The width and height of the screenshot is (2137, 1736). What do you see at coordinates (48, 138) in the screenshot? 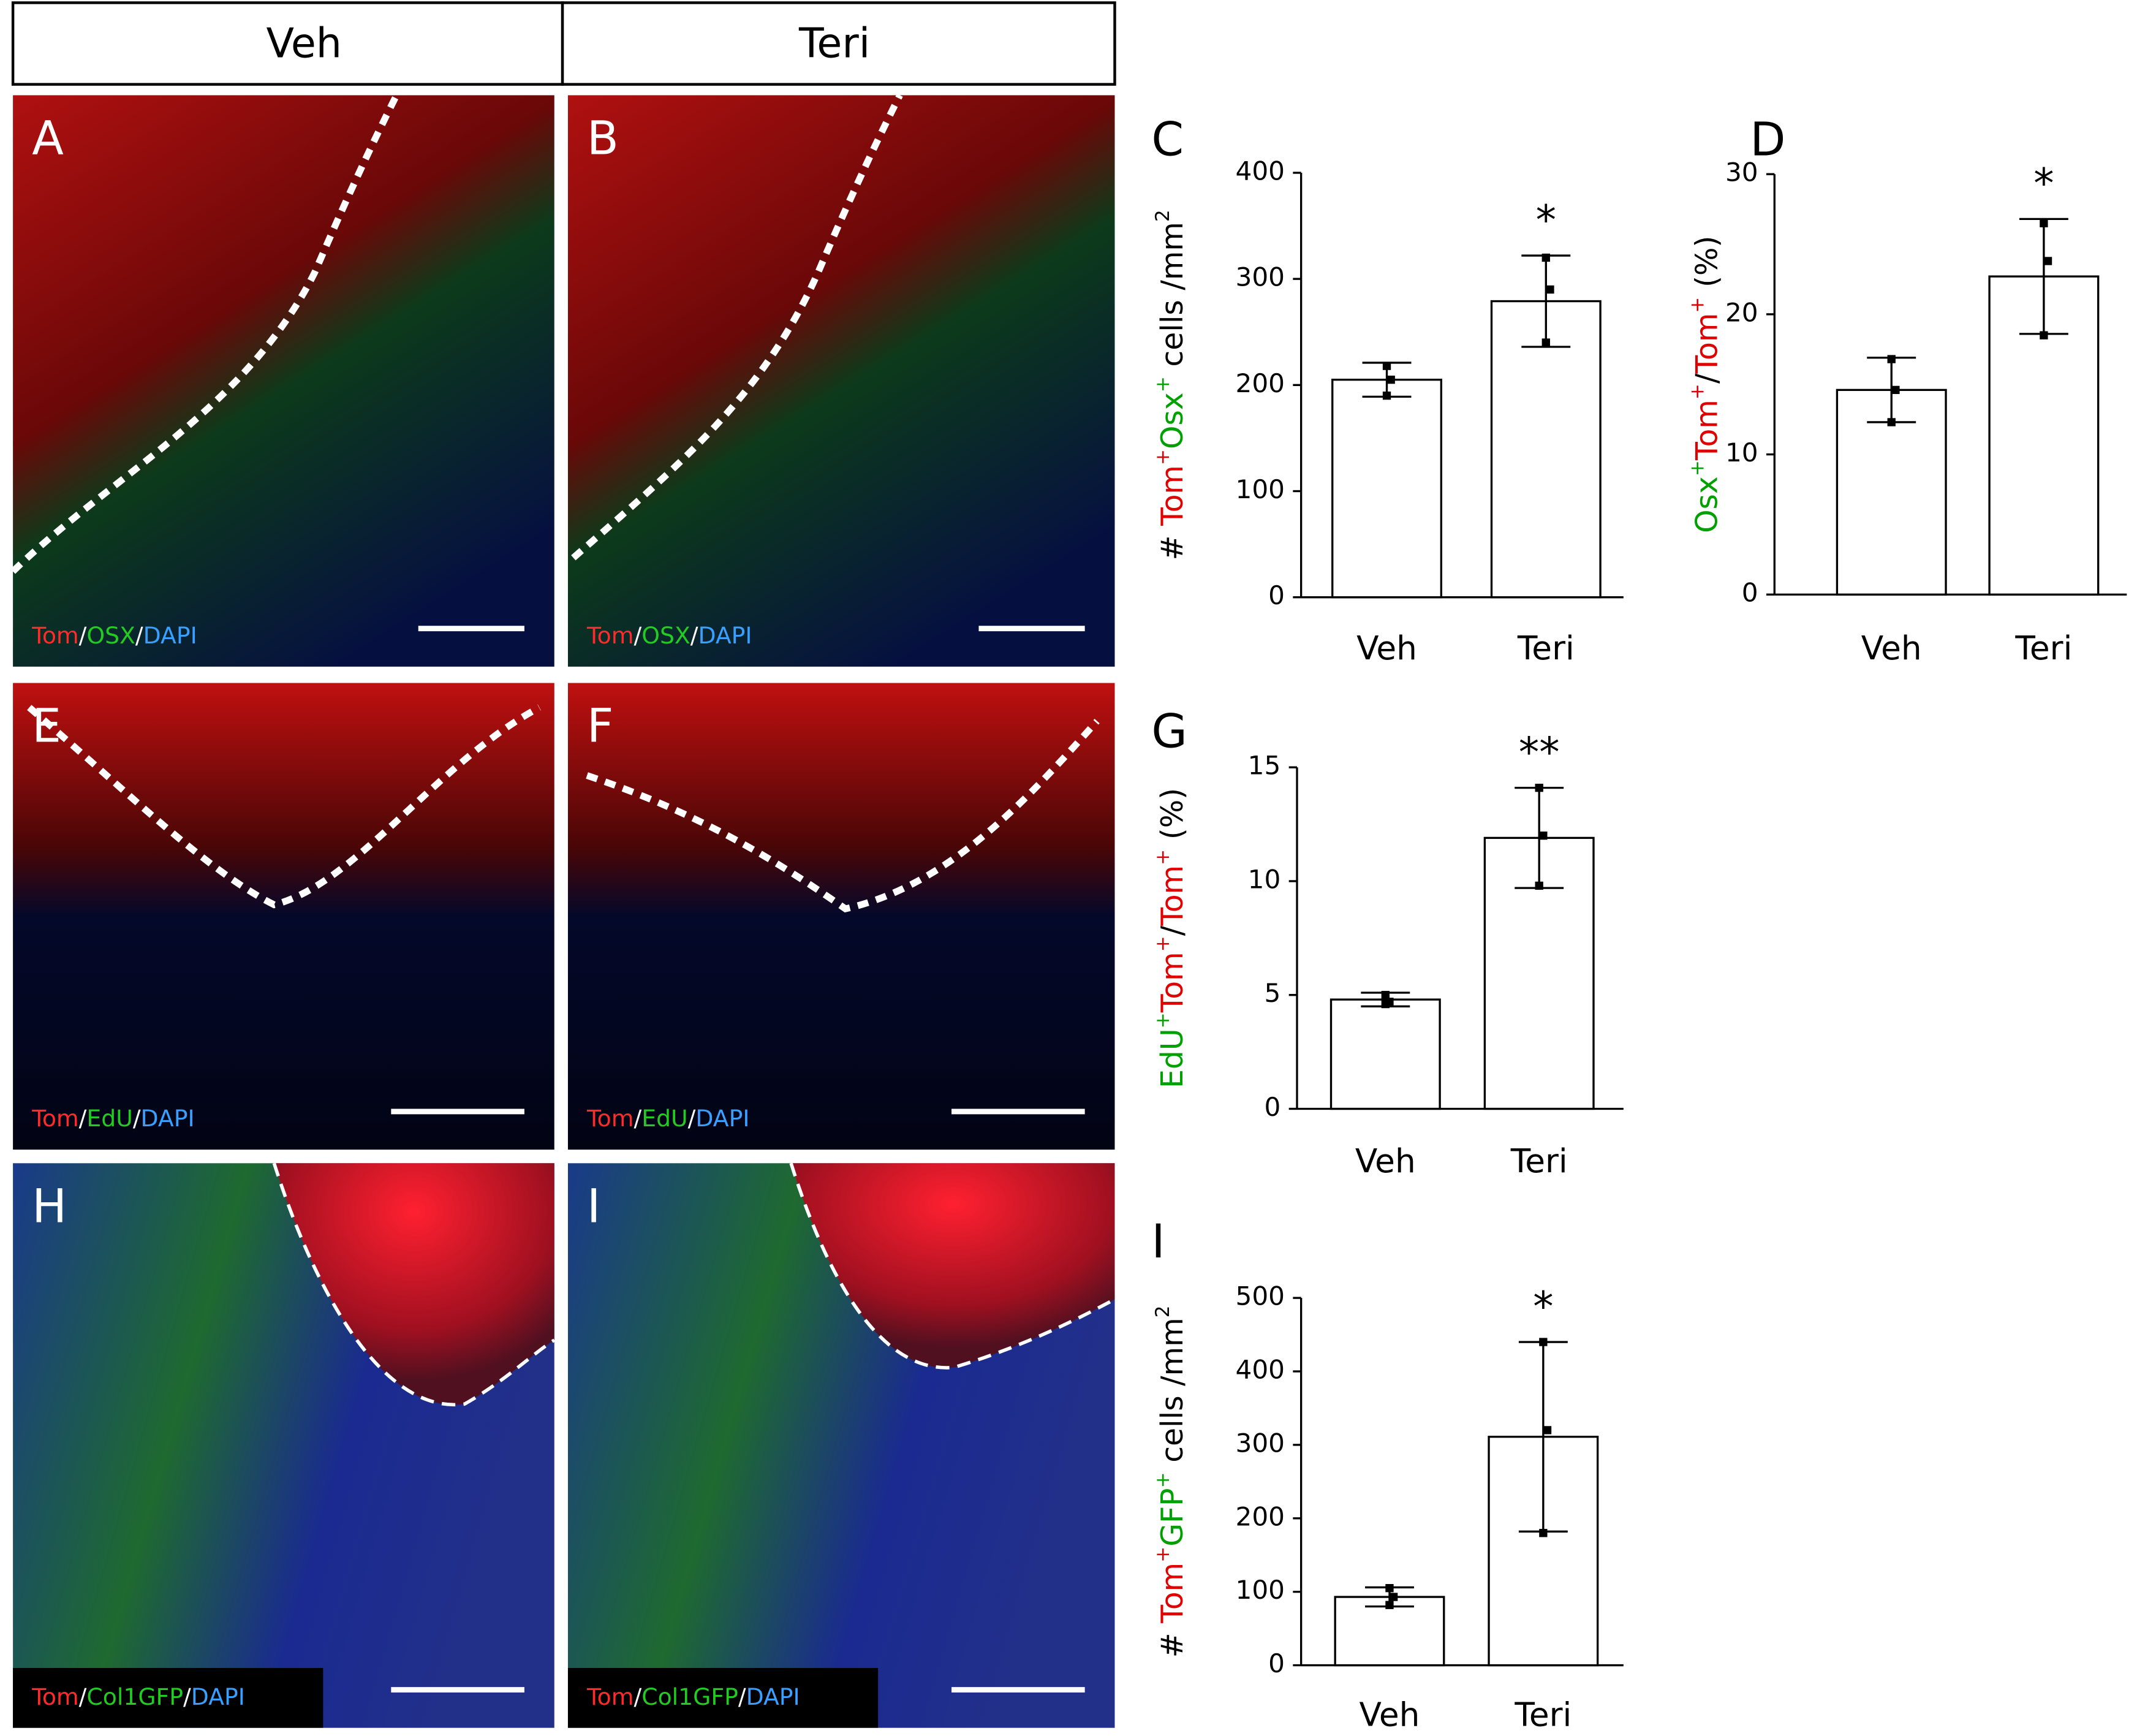
I see `panel-letter: A` at bounding box center [48, 138].